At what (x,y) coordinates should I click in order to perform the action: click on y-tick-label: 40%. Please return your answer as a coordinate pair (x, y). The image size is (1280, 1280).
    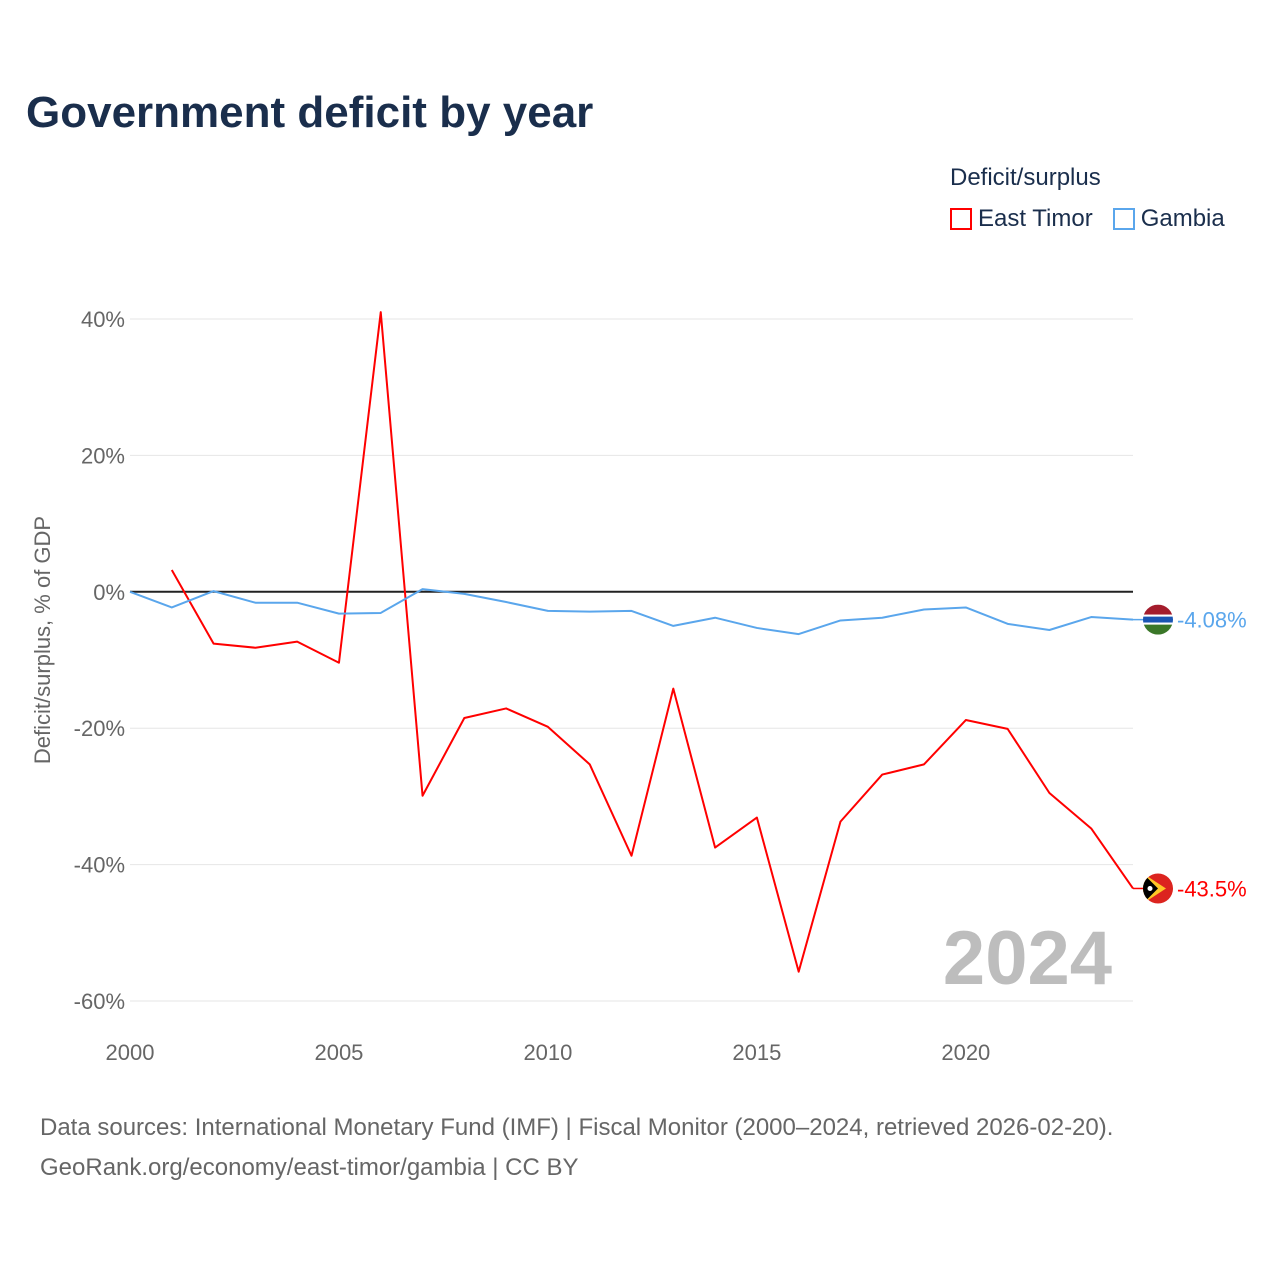
    Looking at the image, I should click on (103, 319).